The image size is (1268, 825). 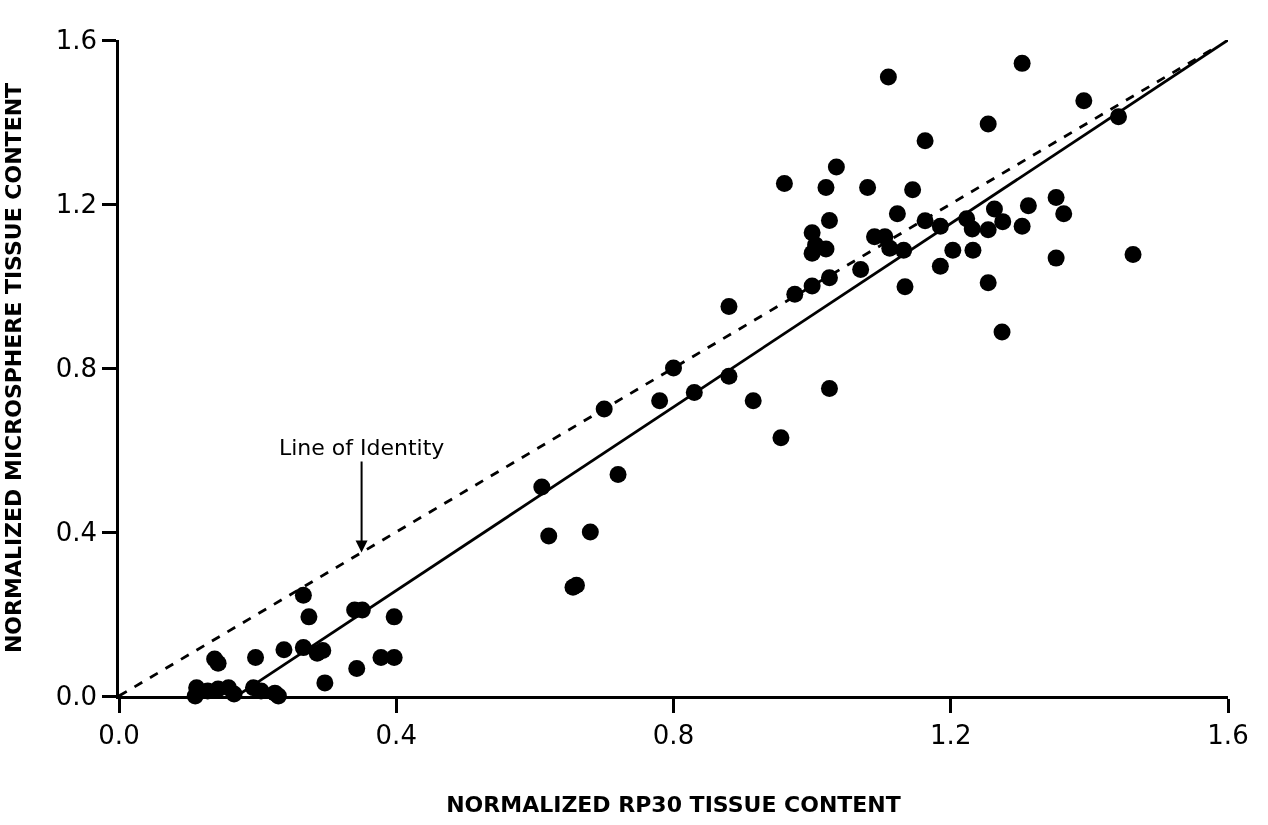 What do you see at coordinates (14, 368) in the screenshot?
I see `y-axis-title: NORMALIZED MICROSPHERE TISSUE CONTENT` at bounding box center [14, 368].